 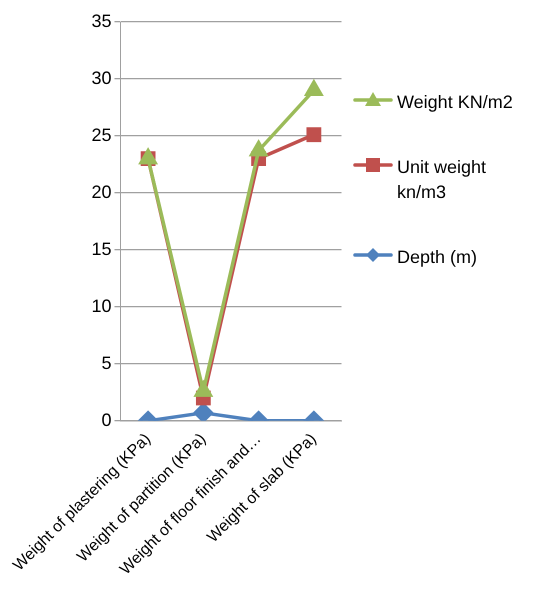 I want to click on y-tick-label: 15, so click(x=101, y=248).